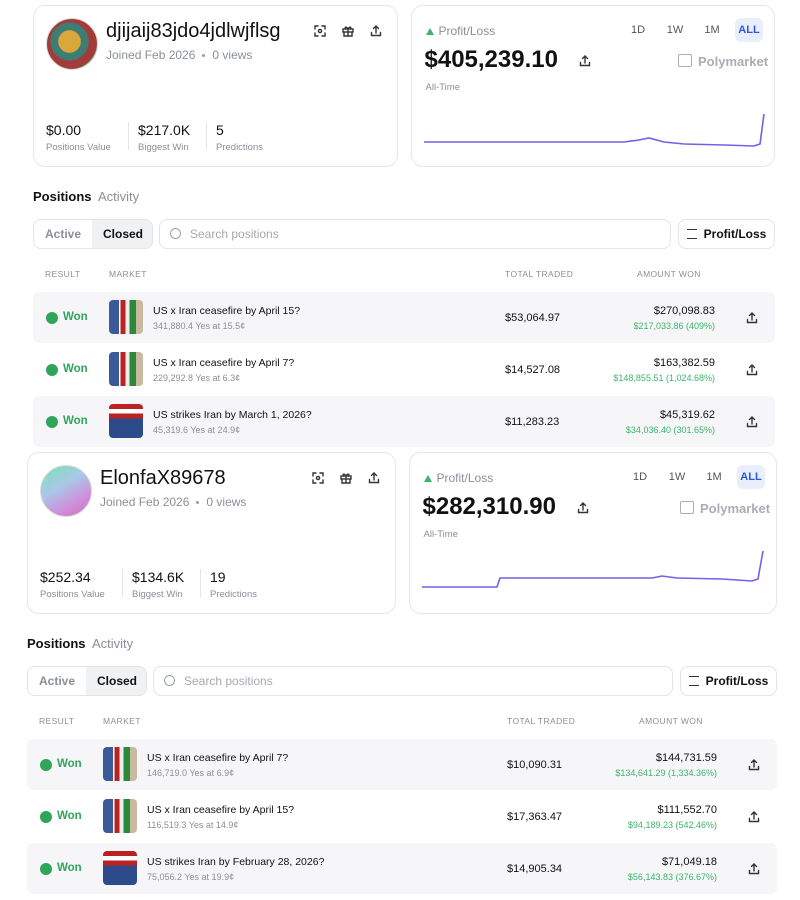  I want to click on column-header: RESULT, so click(63, 274).